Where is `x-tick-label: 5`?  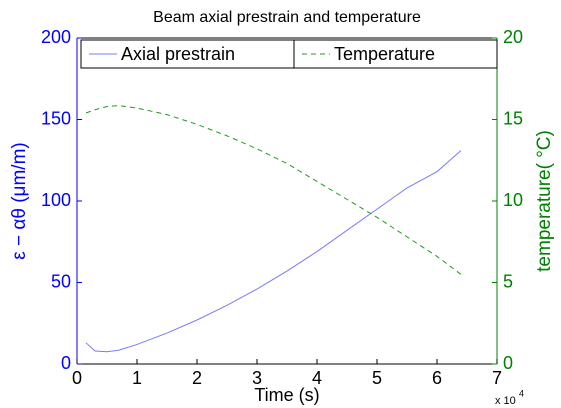 x-tick-label: 5 is located at coordinates (377, 378).